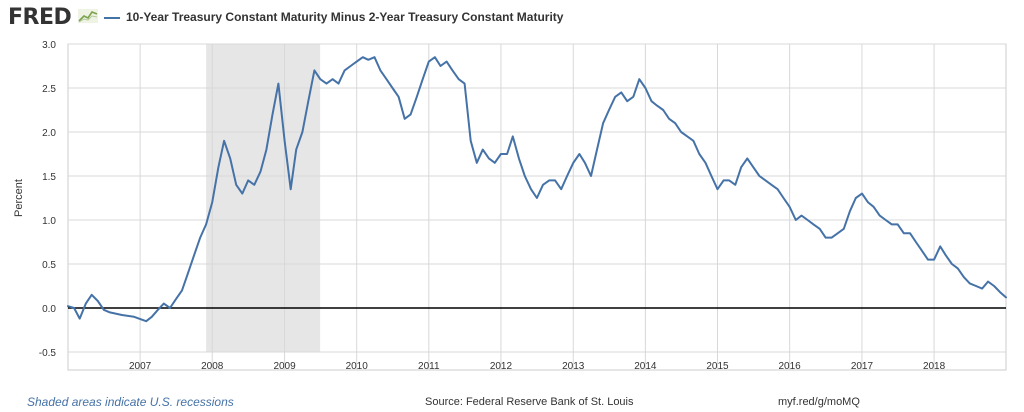 The width and height of the screenshot is (1024, 412). I want to click on y-tick-label: 0.5, so click(49, 265).